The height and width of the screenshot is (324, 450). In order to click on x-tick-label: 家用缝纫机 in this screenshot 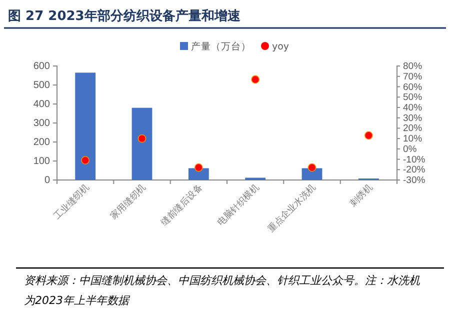, I will do `click(128, 202)`.